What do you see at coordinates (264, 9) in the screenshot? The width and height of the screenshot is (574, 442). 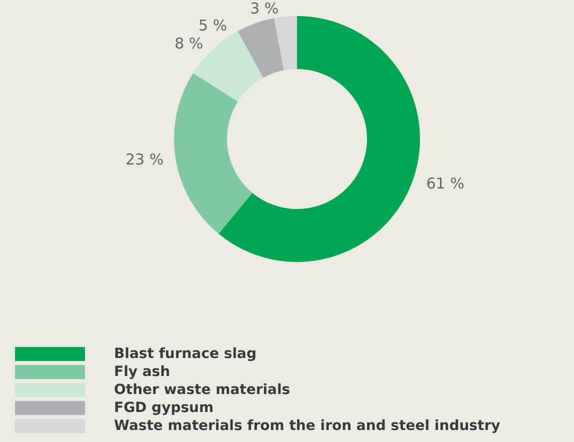 I see `data-label: 3 %` at bounding box center [264, 9].